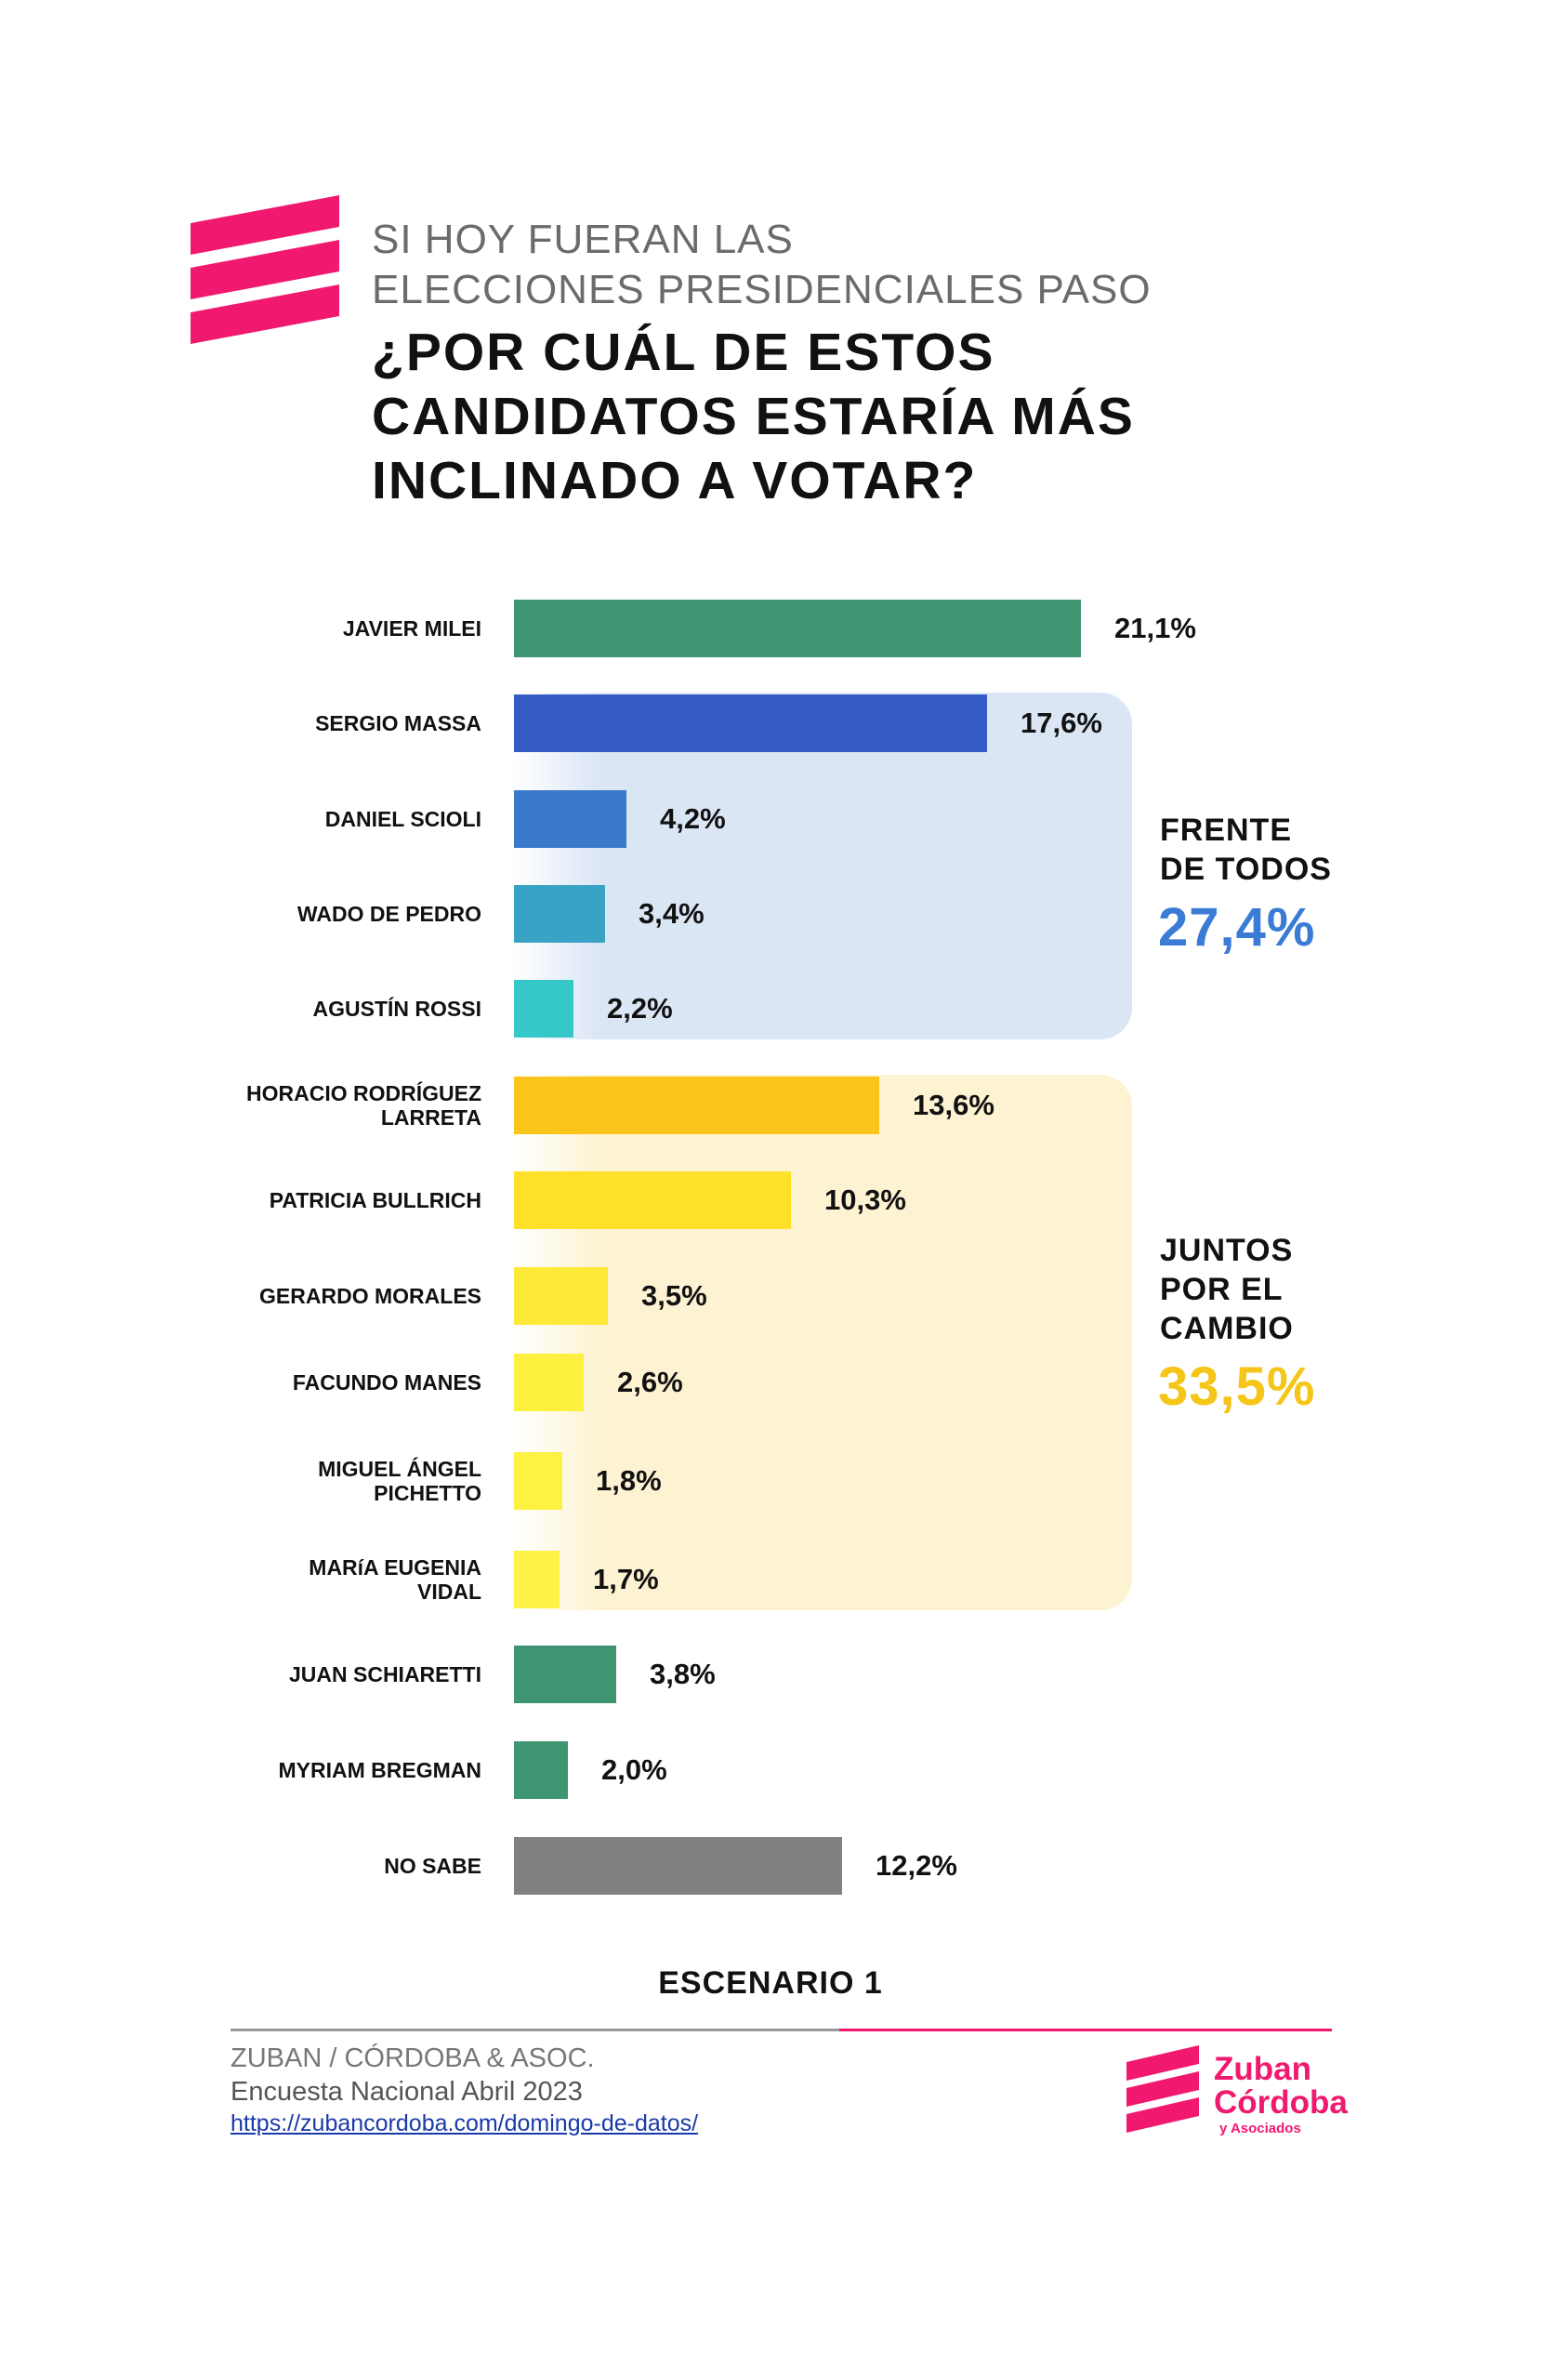  What do you see at coordinates (427, 1493) in the screenshot?
I see `bar-label-line: PICHETTO` at bounding box center [427, 1493].